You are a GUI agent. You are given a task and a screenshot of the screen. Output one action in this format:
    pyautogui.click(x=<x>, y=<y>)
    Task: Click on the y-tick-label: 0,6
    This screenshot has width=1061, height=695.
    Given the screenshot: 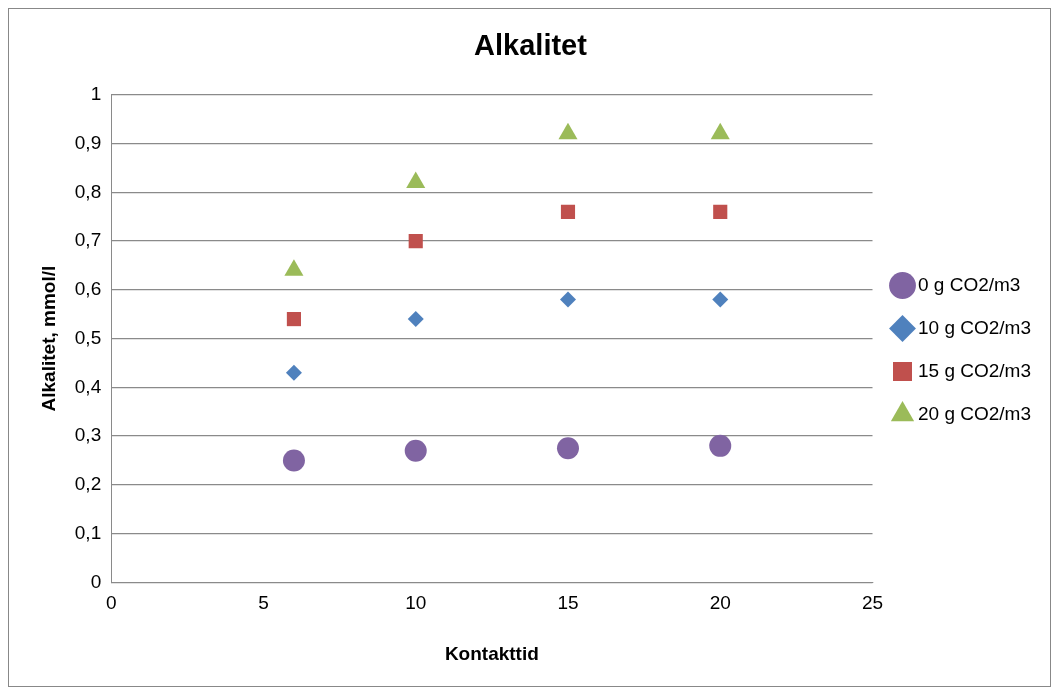 What is the action you would take?
    pyautogui.click(x=88, y=289)
    